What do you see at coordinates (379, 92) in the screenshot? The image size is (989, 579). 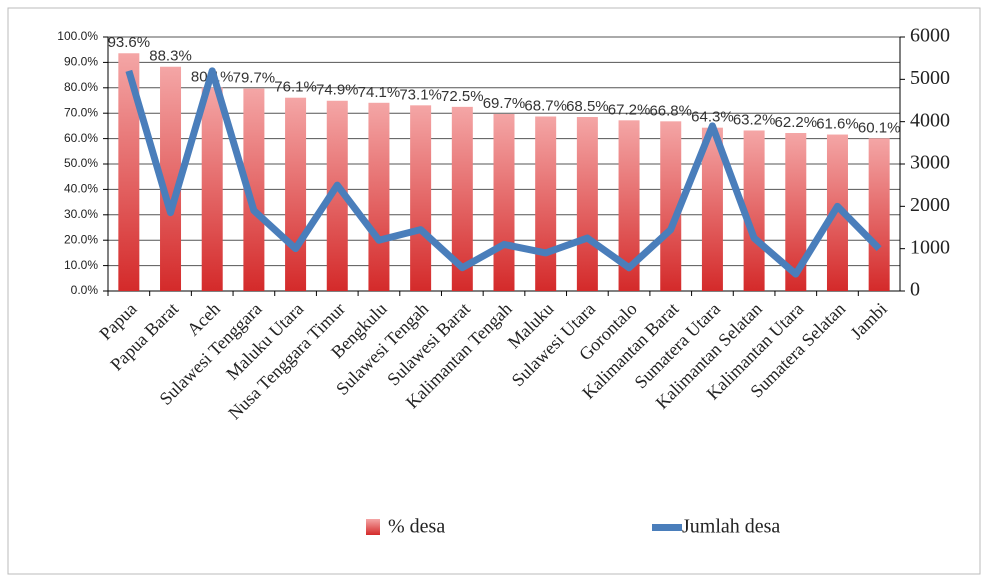 I see `value-label: 74.1%` at bounding box center [379, 92].